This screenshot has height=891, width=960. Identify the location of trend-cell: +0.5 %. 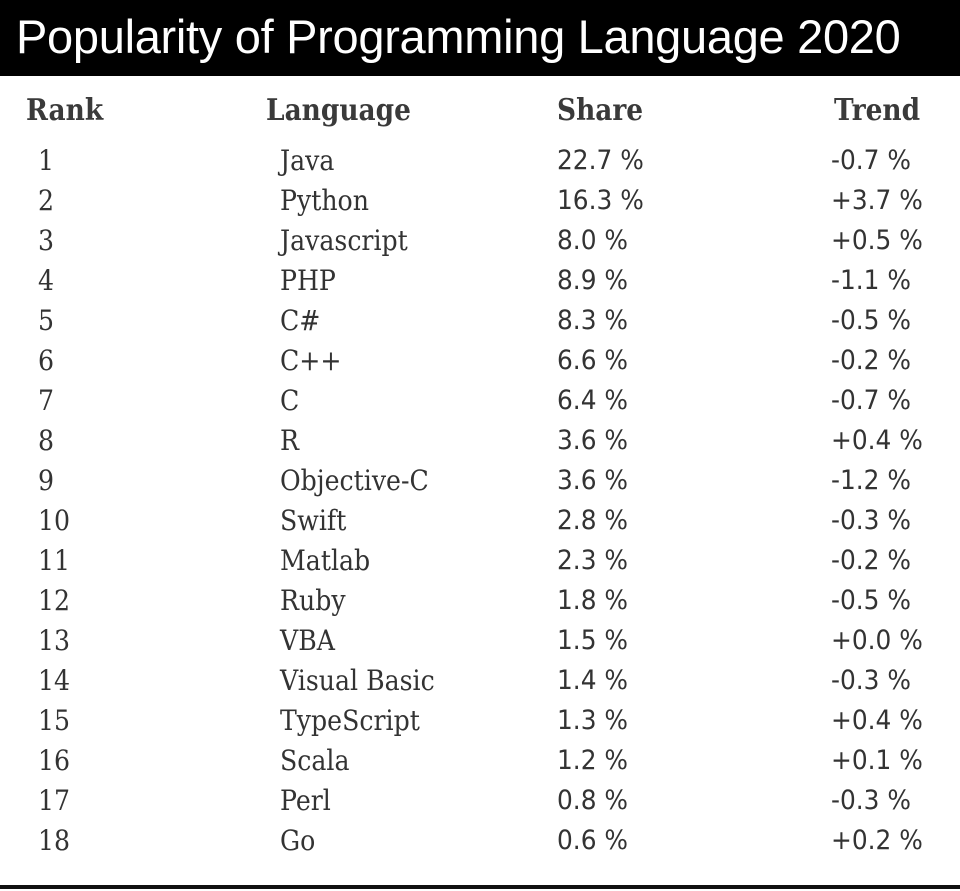
(877, 240).